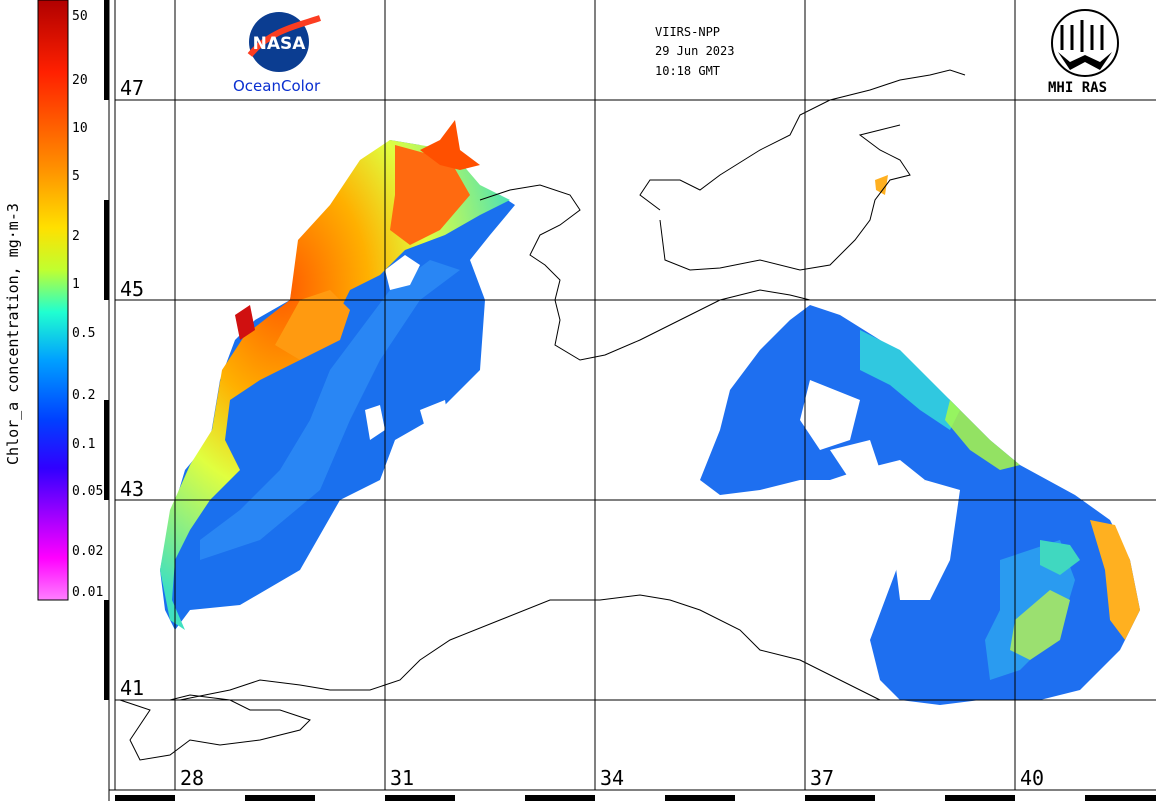 The width and height of the screenshot is (1156, 801). What do you see at coordinates (88, 592) in the screenshot?
I see `colorbar-label-0-01: 0.01` at bounding box center [88, 592].